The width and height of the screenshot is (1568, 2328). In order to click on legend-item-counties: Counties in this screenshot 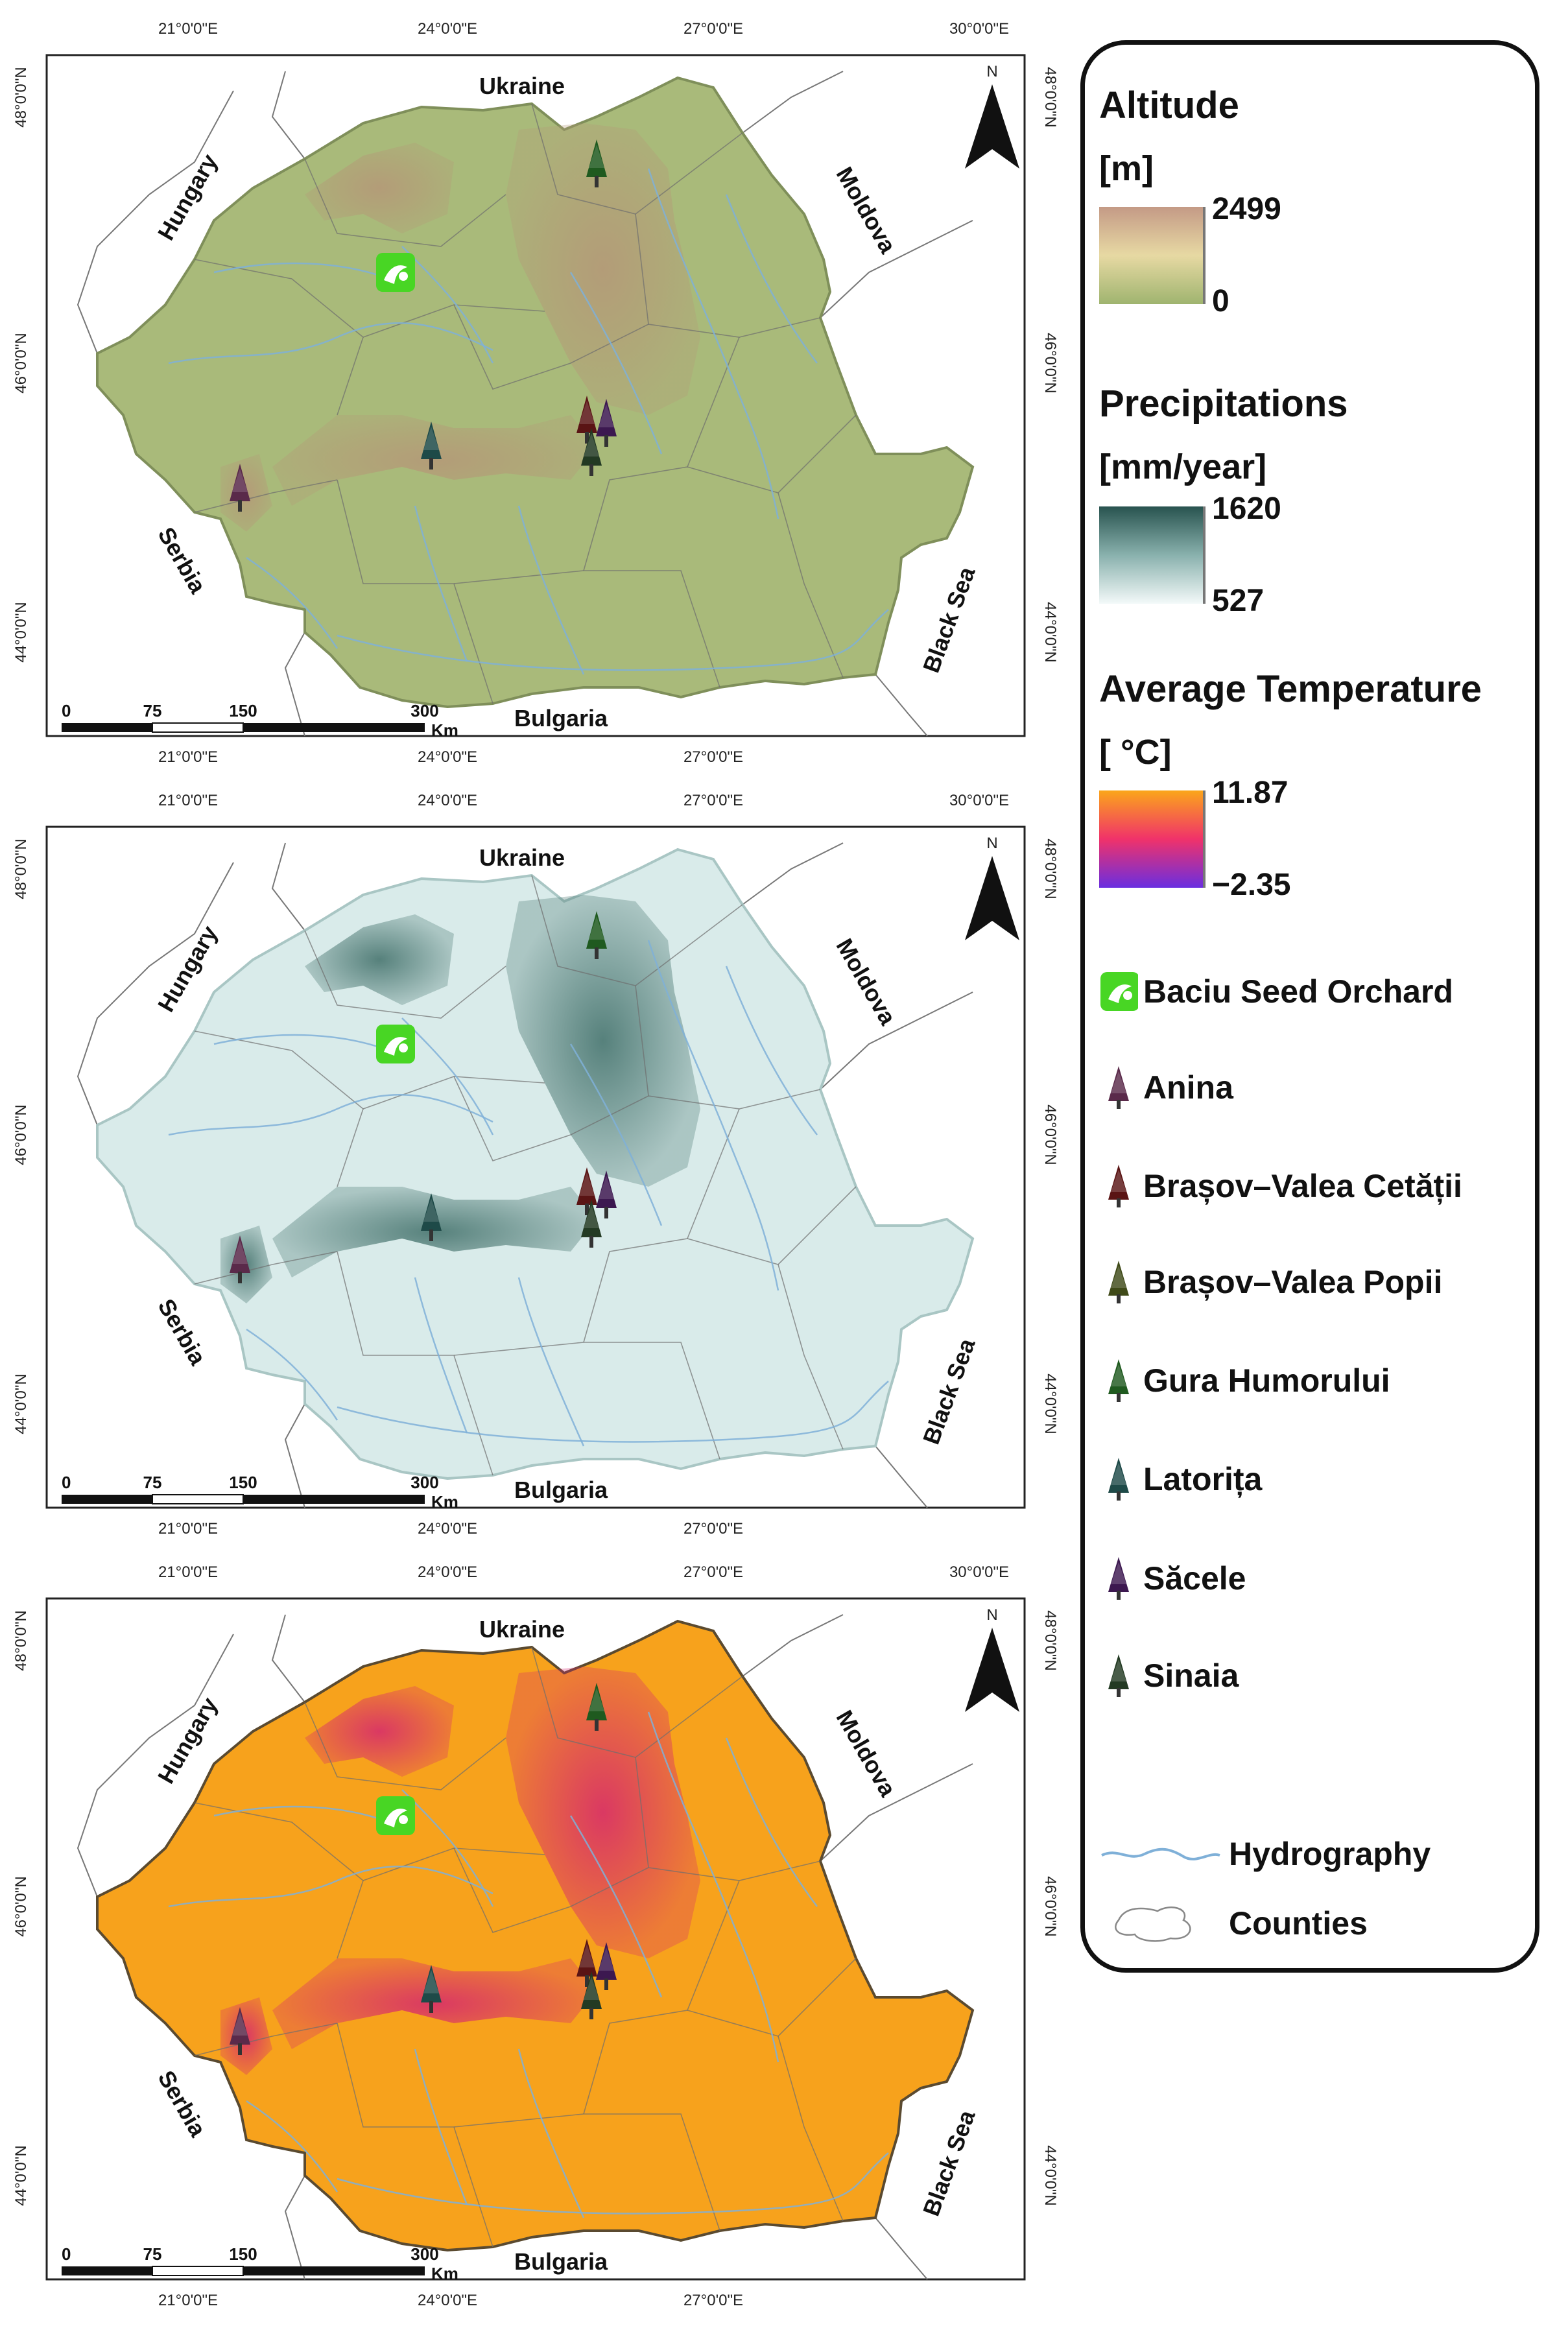, I will do `click(1233, 1923)`.